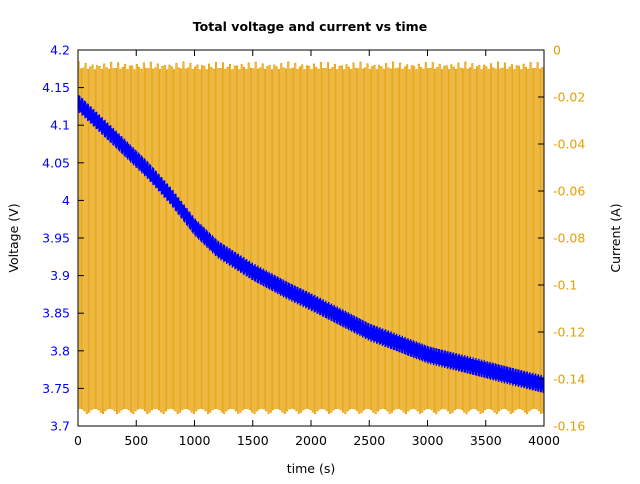 The image size is (640, 484). Describe the element at coordinates (66, 200) in the screenshot. I see `y-left-tick-label-6: 4` at that location.